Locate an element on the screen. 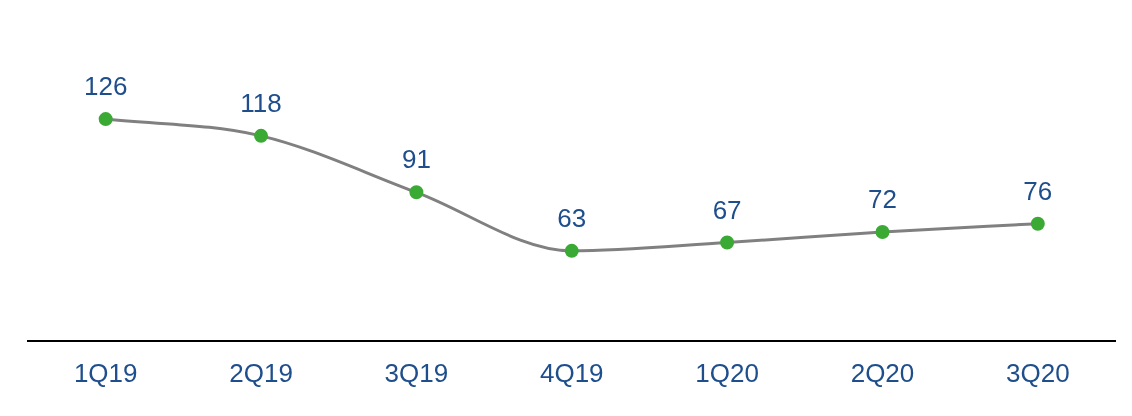  data-label: 63 is located at coordinates (572, 218).